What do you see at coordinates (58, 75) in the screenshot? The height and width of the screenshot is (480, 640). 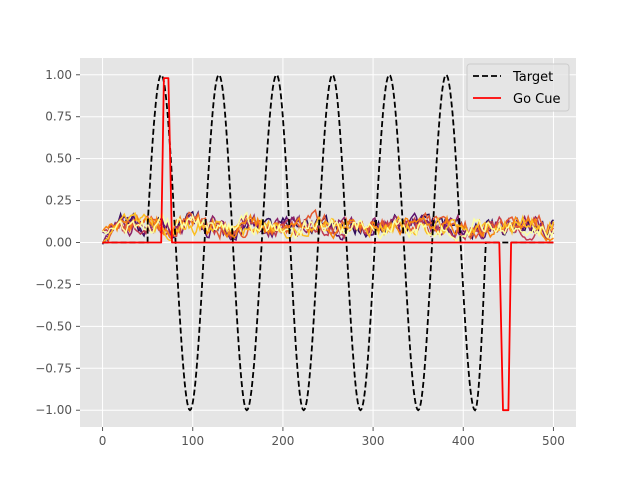 I see `y-tick-label: 1.00` at bounding box center [58, 75].